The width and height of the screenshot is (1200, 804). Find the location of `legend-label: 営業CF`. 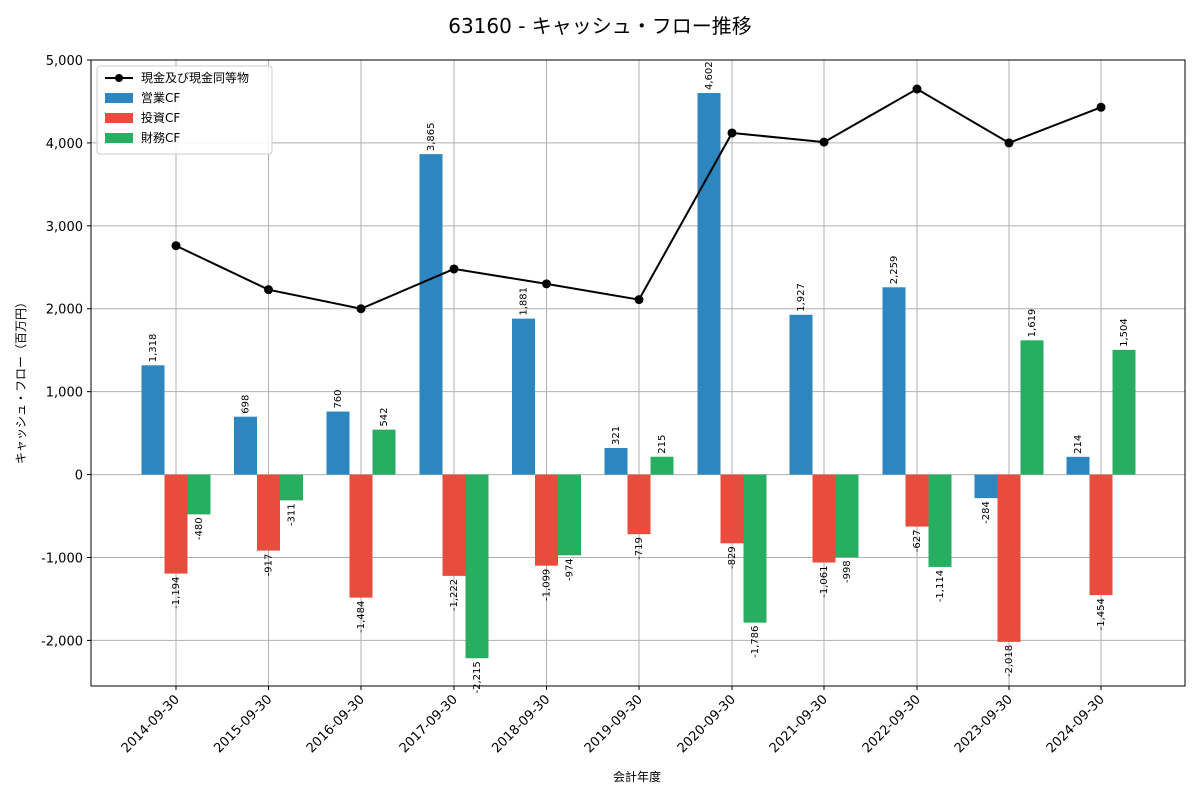

legend-label: 営業CF is located at coordinates (160, 98).